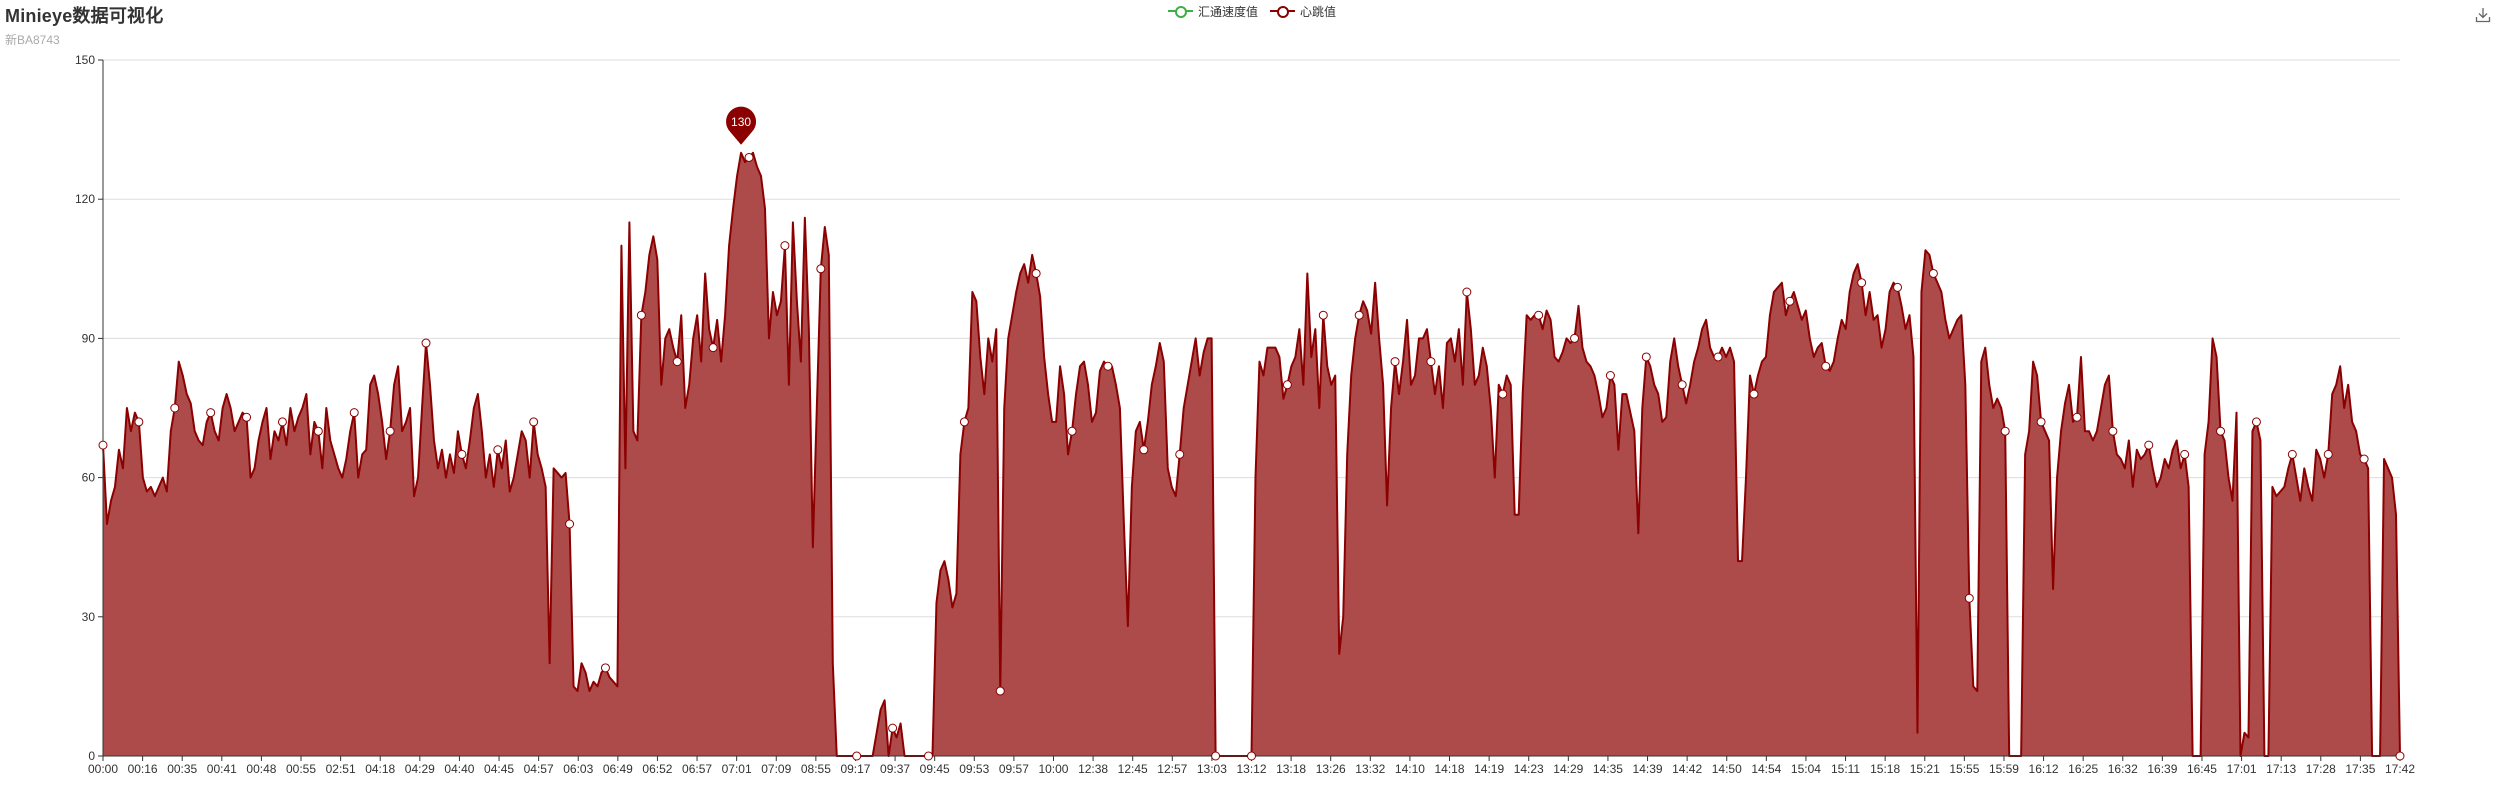 This screenshot has width=2500, height=800. Describe the element at coordinates (855, 769) in the screenshot. I see `x-tick-label: 09:17` at that location.